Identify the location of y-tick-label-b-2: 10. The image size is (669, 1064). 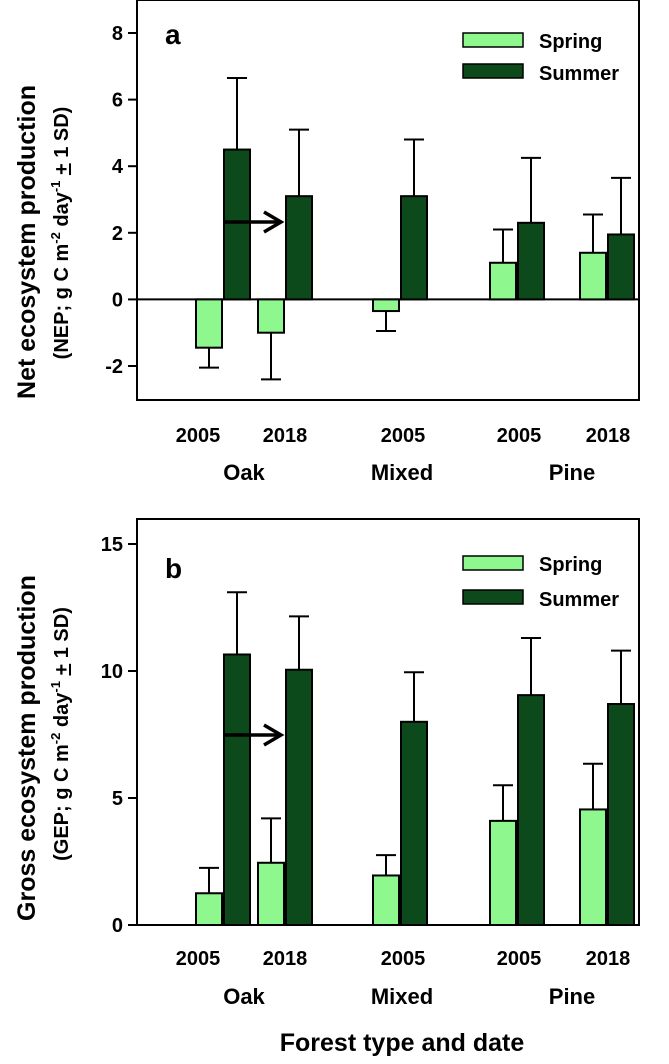
(112, 672).